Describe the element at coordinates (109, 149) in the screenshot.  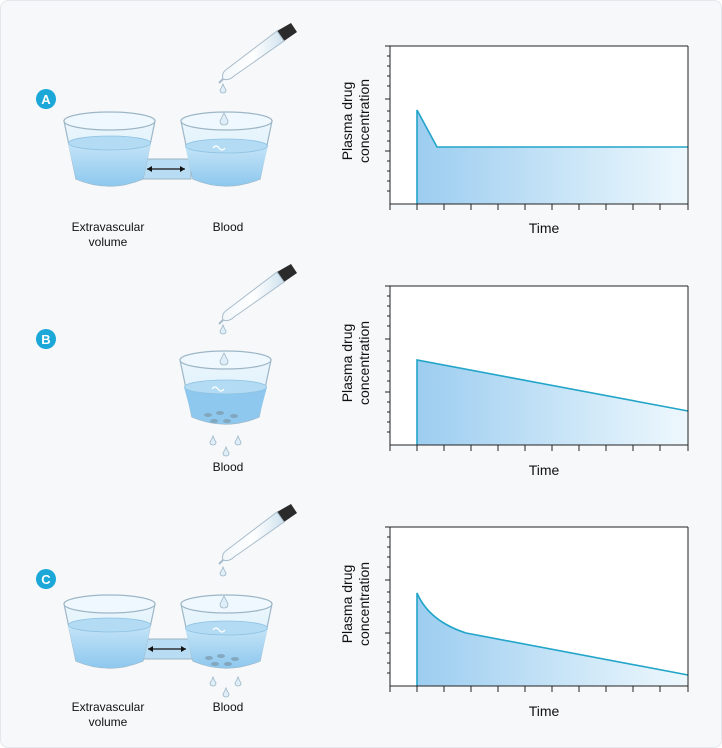
I see `panel-a-extravascular-beaker` at that location.